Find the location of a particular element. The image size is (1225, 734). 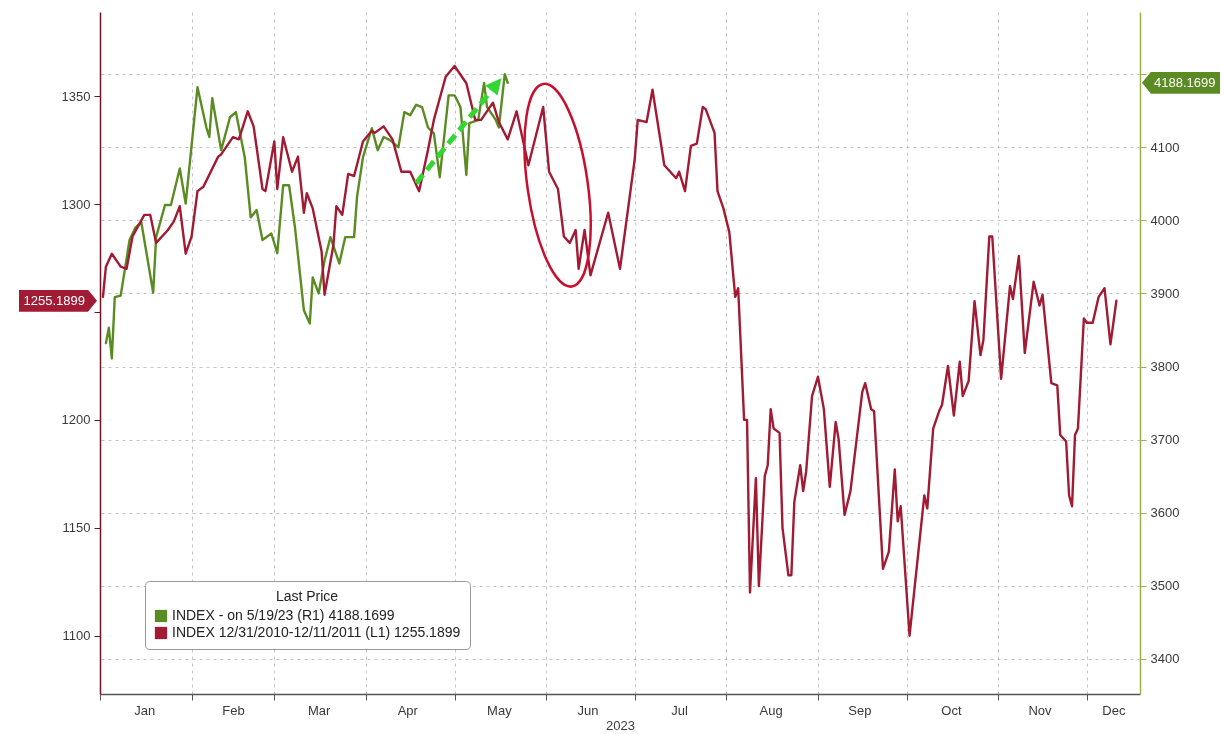

y2-tick-label: 3400 is located at coordinates (1165, 659).